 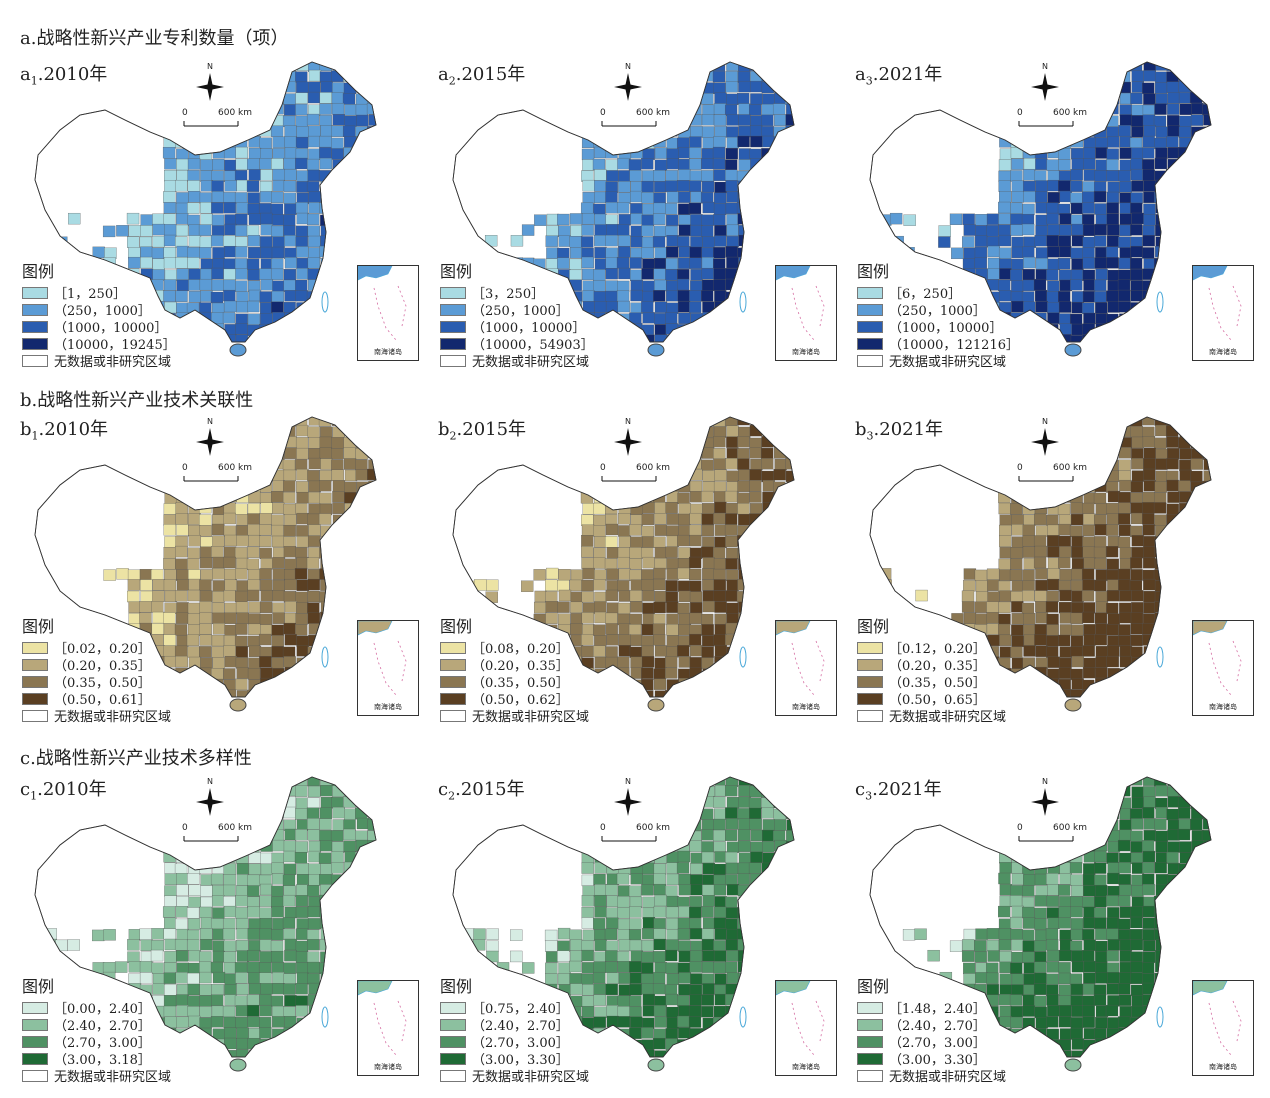 I want to click on panel-title: a2.2015年, so click(x=481, y=74).